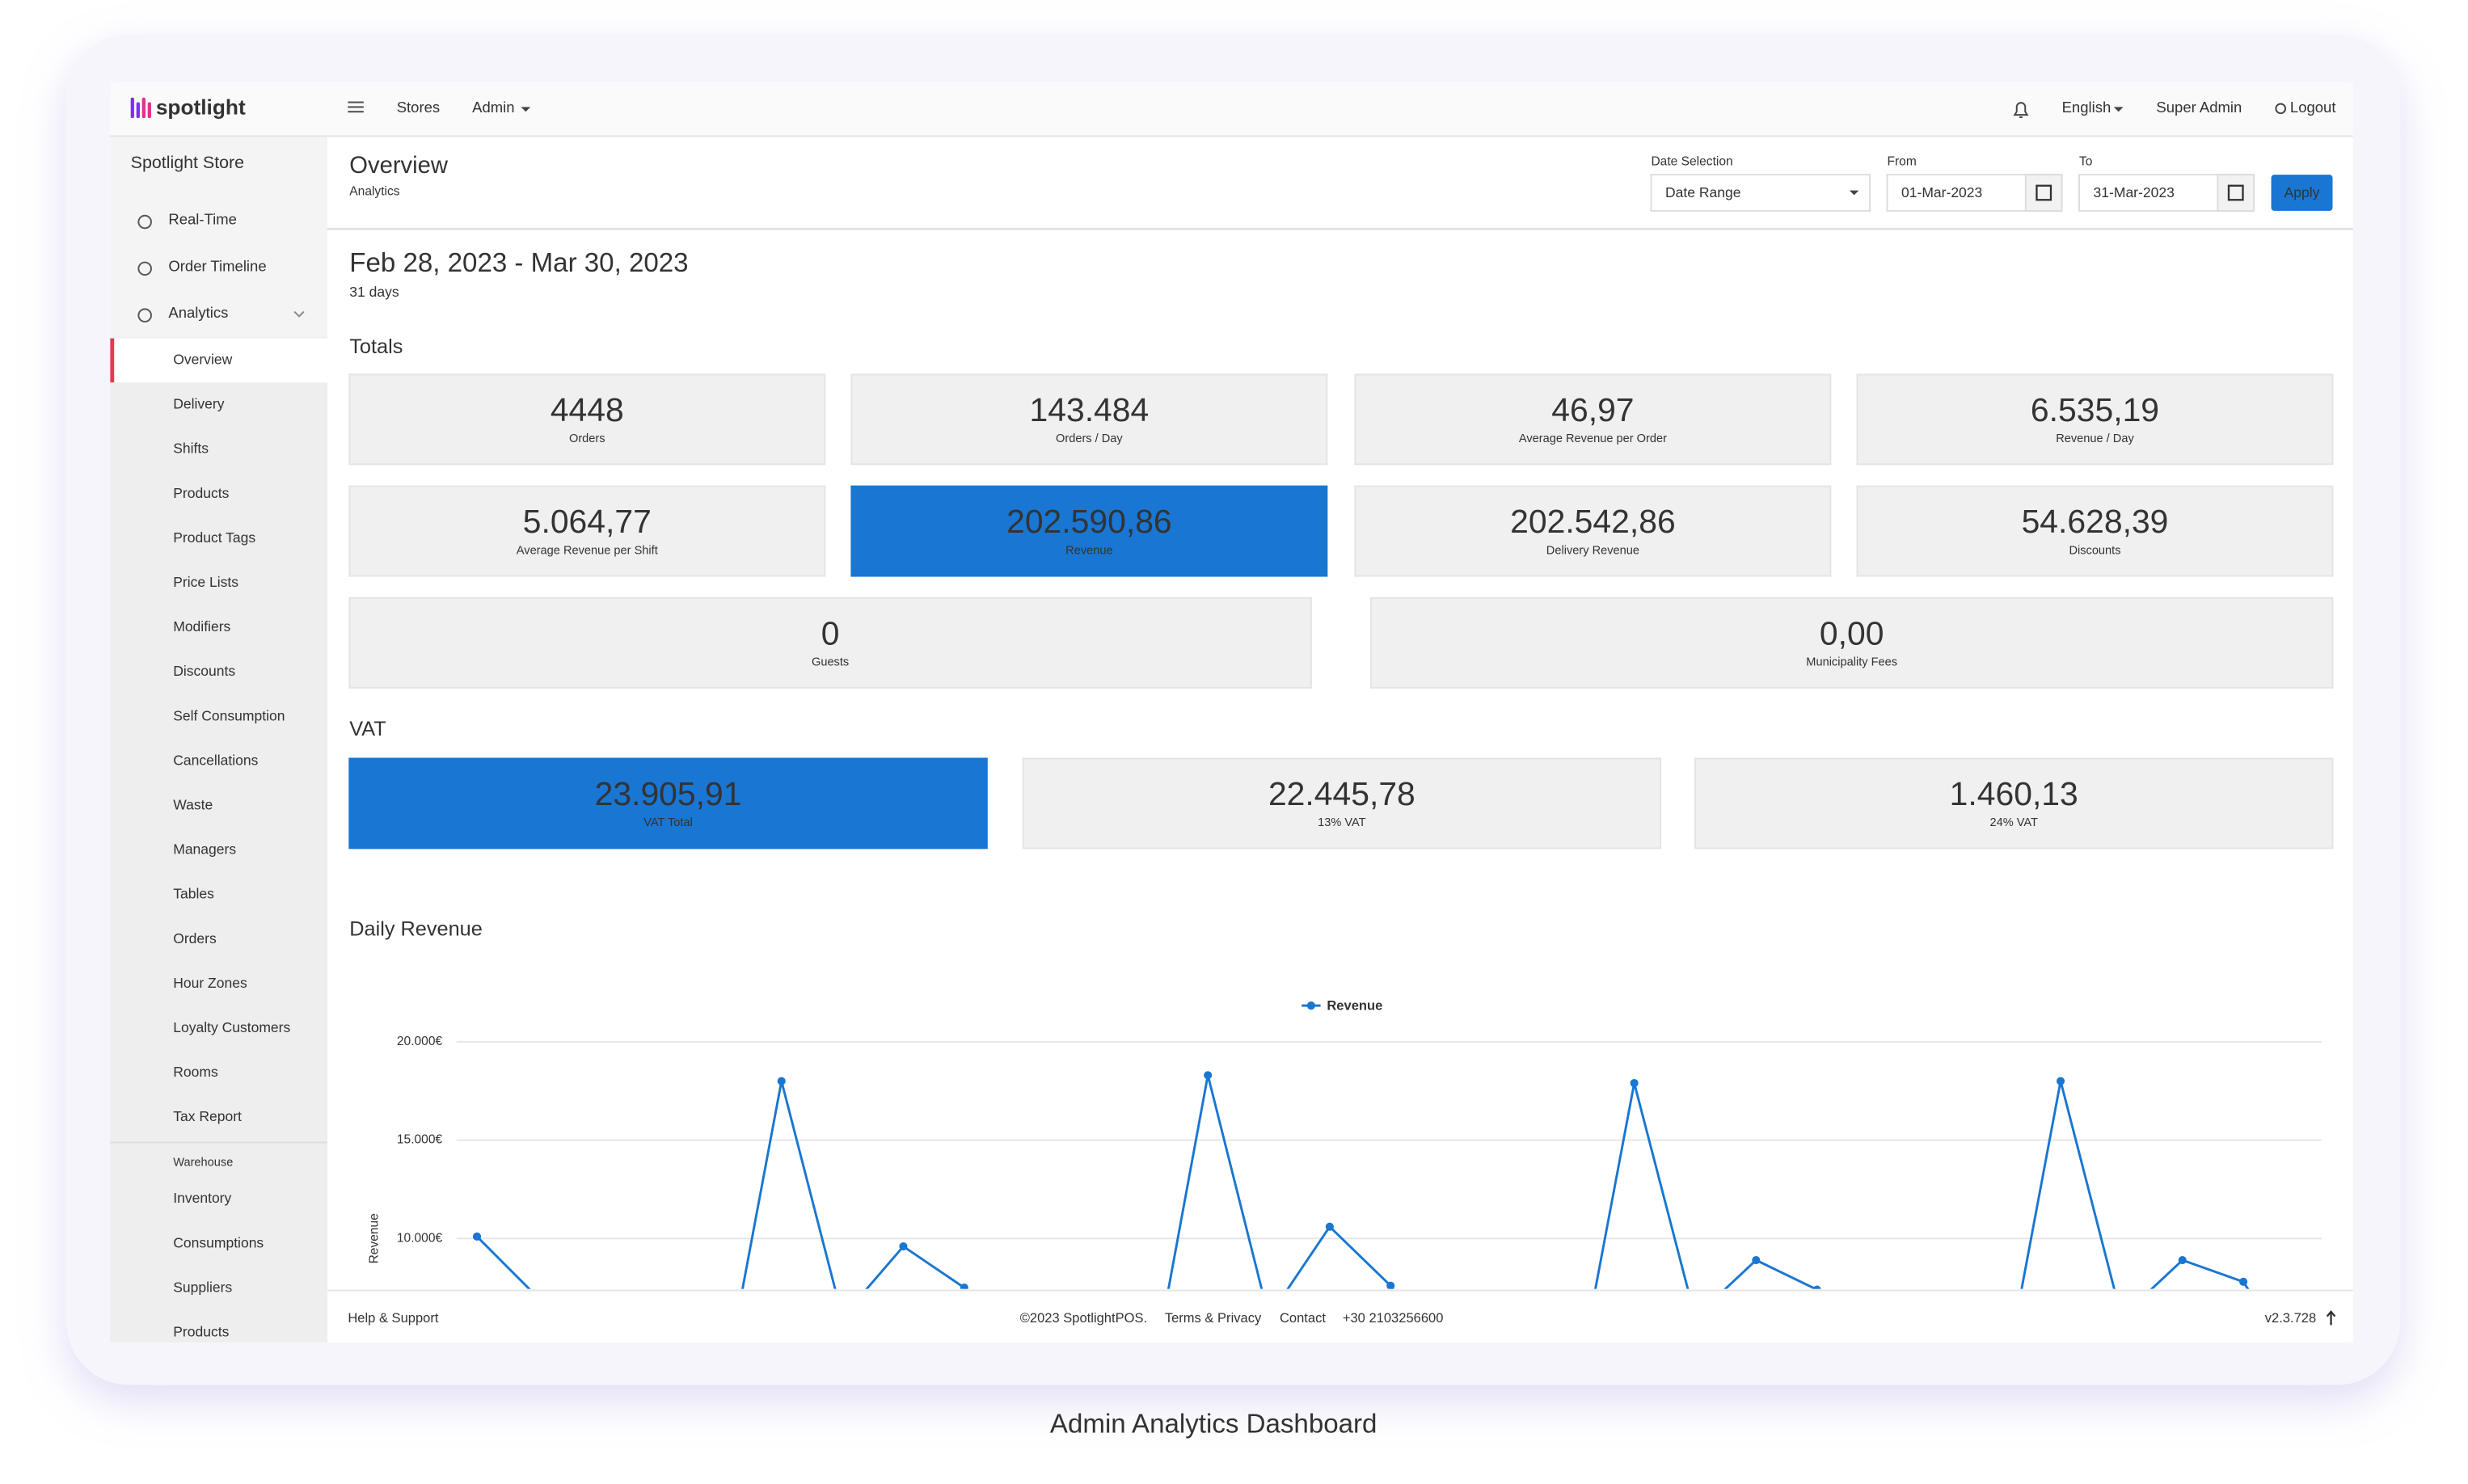  What do you see at coordinates (2085, 162) in the screenshot?
I see `filter-label: To` at bounding box center [2085, 162].